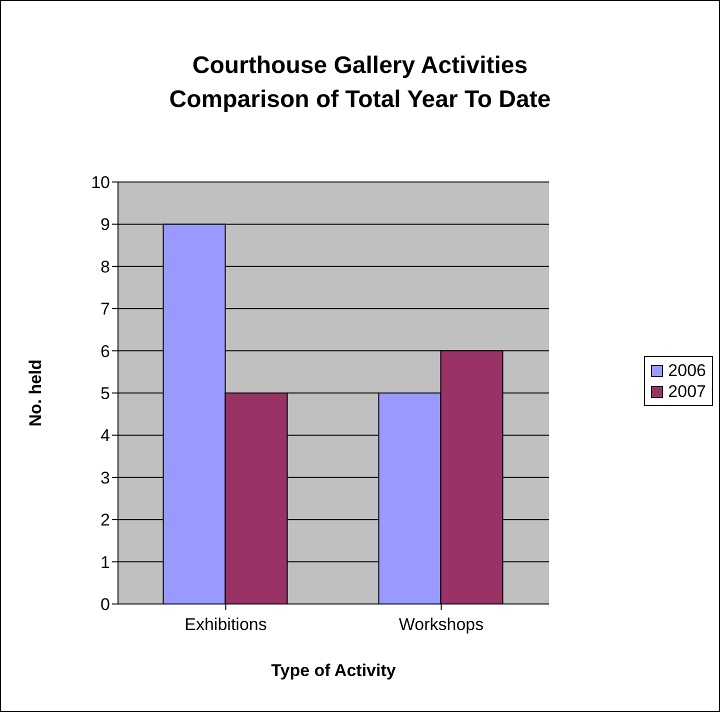 The image size is (720, 712). Describe the element at coordinates (333, 670) in the screenshot. I see `x-axis-title: Type of Activity` at that location.